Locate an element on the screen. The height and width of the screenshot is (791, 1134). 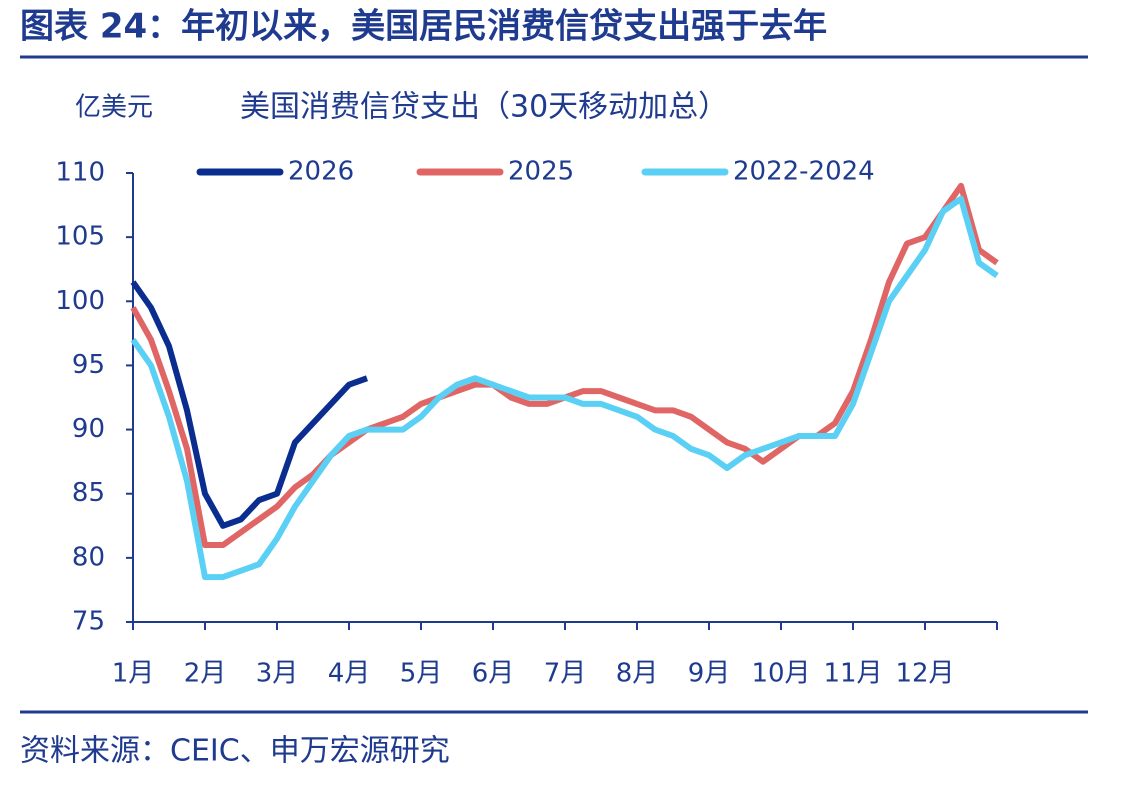
x-tick-label: 8月 is located at coordinates (637, 674).